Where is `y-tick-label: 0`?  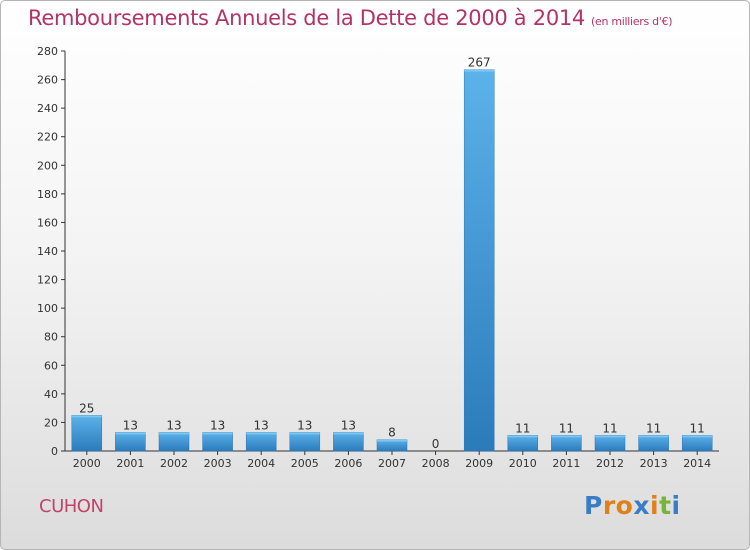 y-tick-label: 0 is located at coordinates (54, 451).